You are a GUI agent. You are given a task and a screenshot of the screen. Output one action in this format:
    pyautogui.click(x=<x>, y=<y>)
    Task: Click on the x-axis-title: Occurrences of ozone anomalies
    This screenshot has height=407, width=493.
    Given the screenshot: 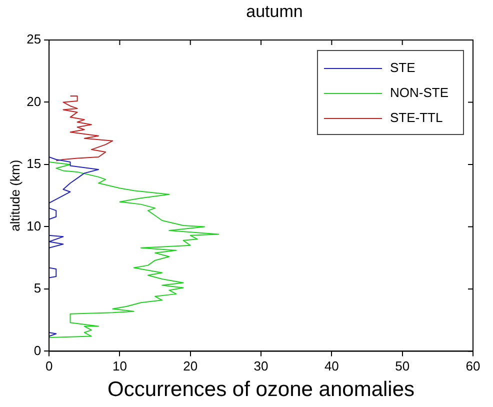 What is the action you would take?
    pyautogui.click(x=261, y=390)
    